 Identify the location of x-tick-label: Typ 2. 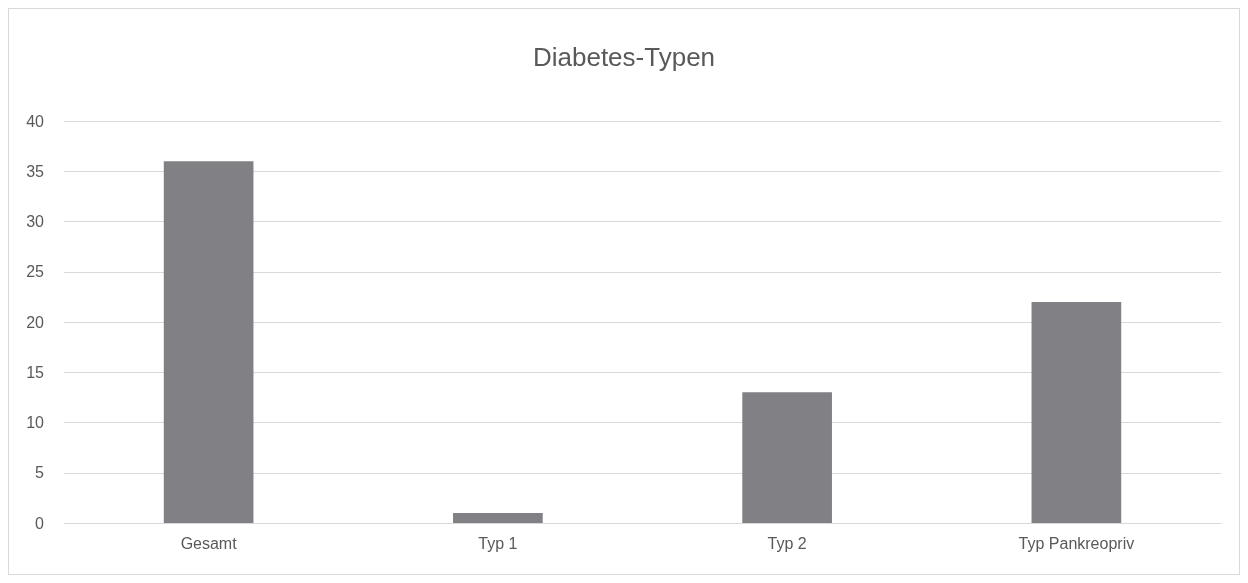
(787, 543).